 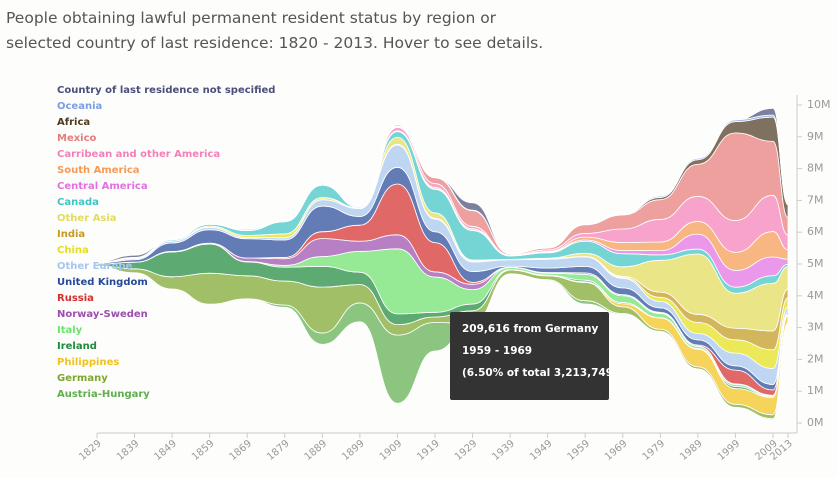 What do you see at coordinates (102, 282) in the screenshot?
I see `legend-entry: United Kingdom` at bounding box center [102, 282].